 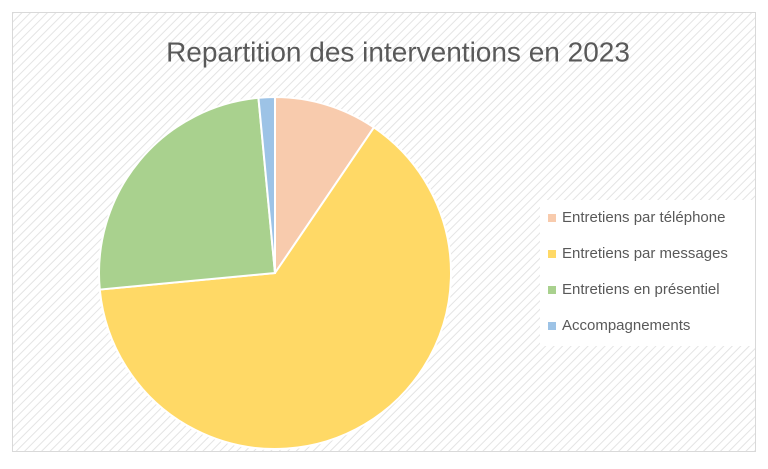 I want to click on chart-title: Repartition des interventions en 2023, so click(x=398, y=51).